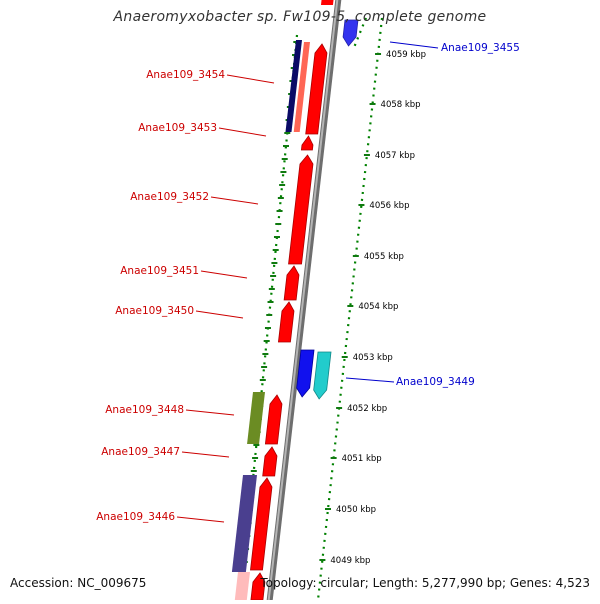 The width and height of the screenshot is (600, 604). Describe the element at coordinates (384, 257) in the screenshot. I see `ruler-tick-label: 4055 kbp` at that location.